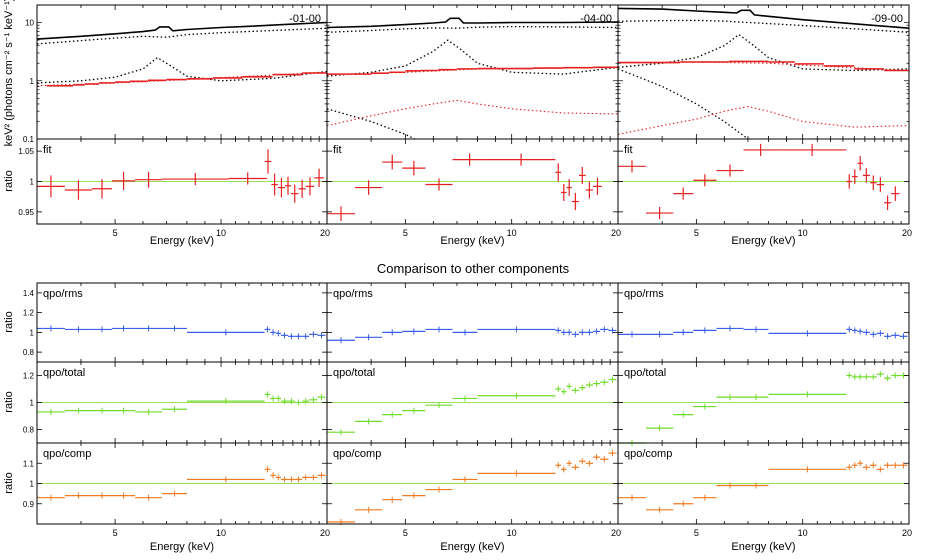 This screenshot has height=560, width=926. I want to click on section-title: Comparison to other components, so click(473, 268).